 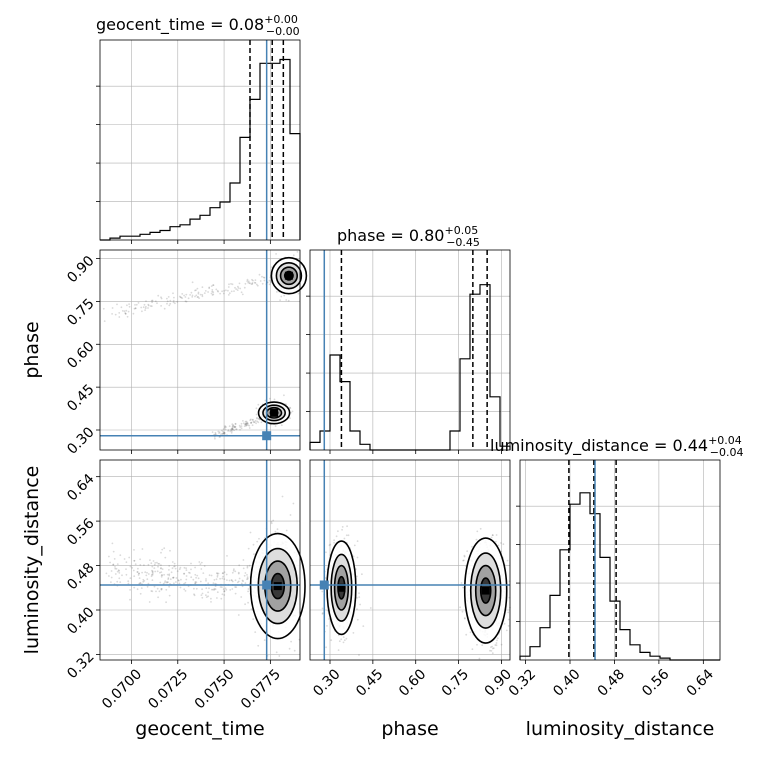 I want to click on panel-frame-phase_vs_luminosity_distance, so click(x=410, y=560).